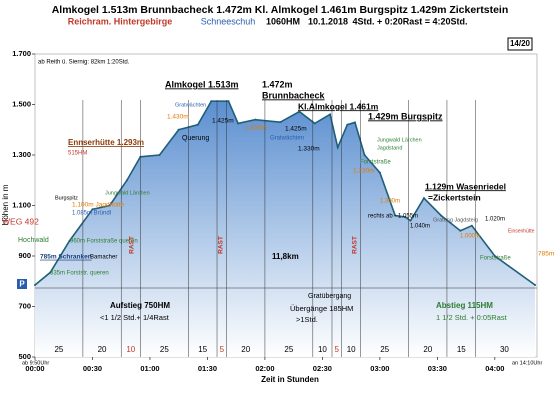  Describe the element at coordinates (437, 368) in the screenshot. I see `x-tick-label: 03:30` at that location.